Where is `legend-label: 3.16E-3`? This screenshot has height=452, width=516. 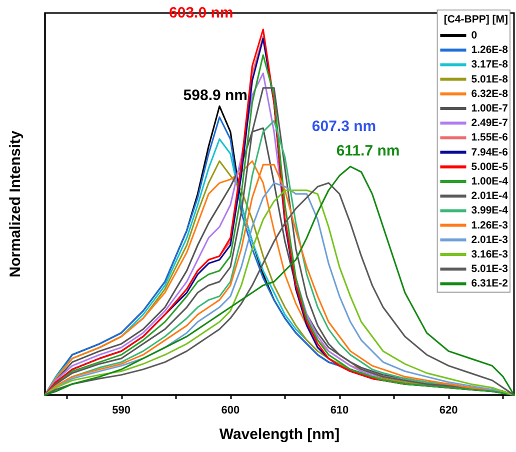
legend-label: 3.16E-3 is located at coordinates (489, 254).